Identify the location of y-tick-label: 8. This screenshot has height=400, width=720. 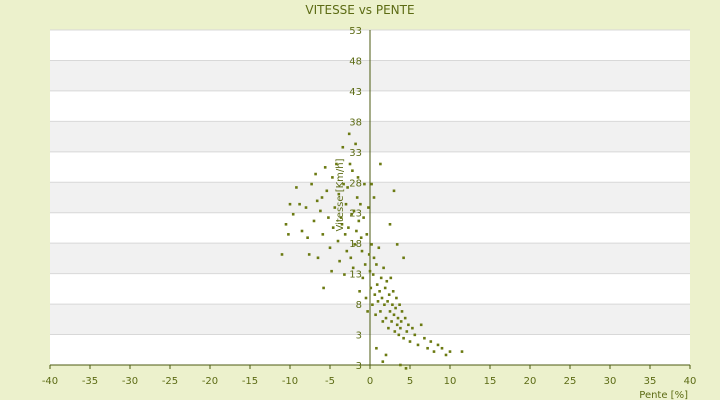
(359, 305).